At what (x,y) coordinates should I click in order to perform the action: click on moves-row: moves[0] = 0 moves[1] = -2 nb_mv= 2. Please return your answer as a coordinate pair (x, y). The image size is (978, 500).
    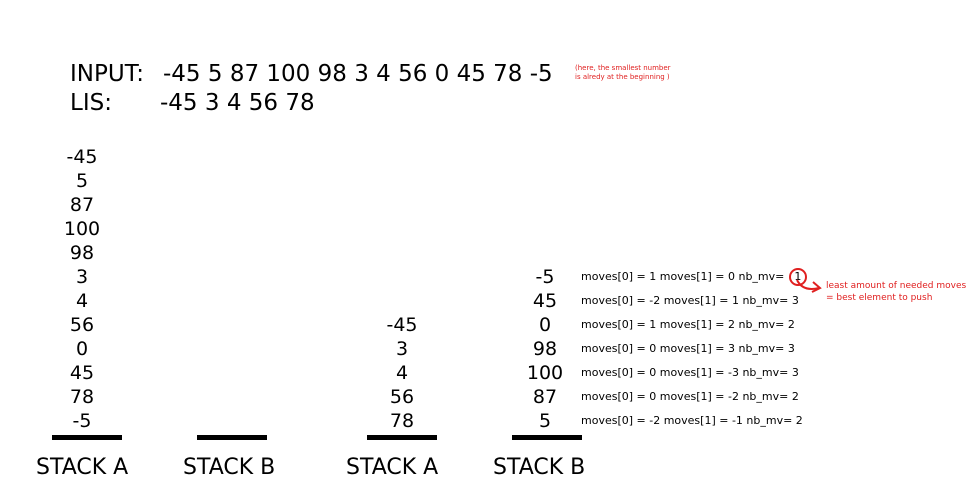
    Looking at the image, I should click on (690, 396).